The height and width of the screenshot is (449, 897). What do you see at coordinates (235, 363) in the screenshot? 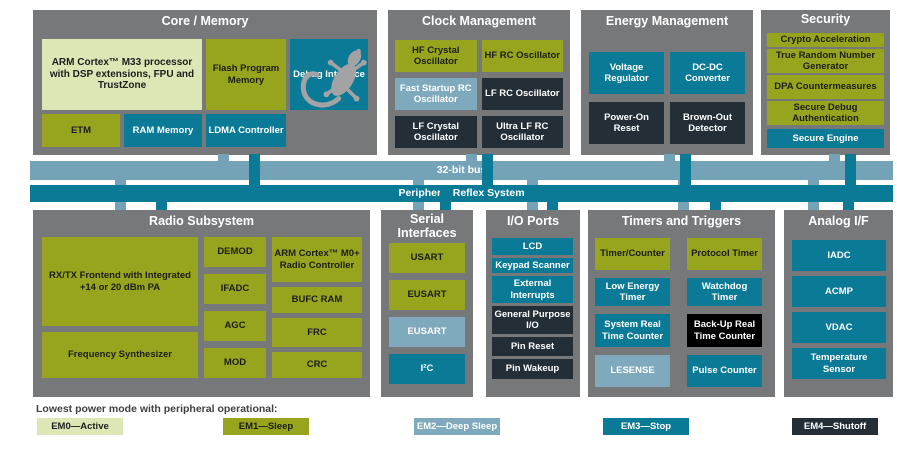
I see `mod-label: MOD` at bounding box center [235, 363].